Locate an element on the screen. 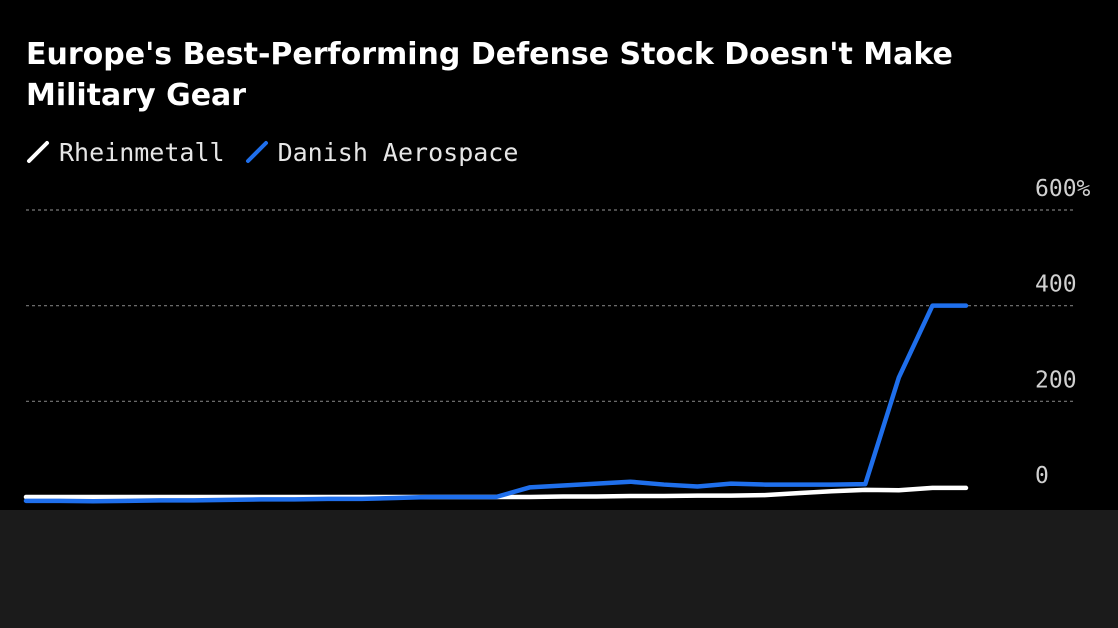 This screenshot has width=1118, height=628. legend: Rheinmetall Danish Aerospace is located at coordinates (282, 152).